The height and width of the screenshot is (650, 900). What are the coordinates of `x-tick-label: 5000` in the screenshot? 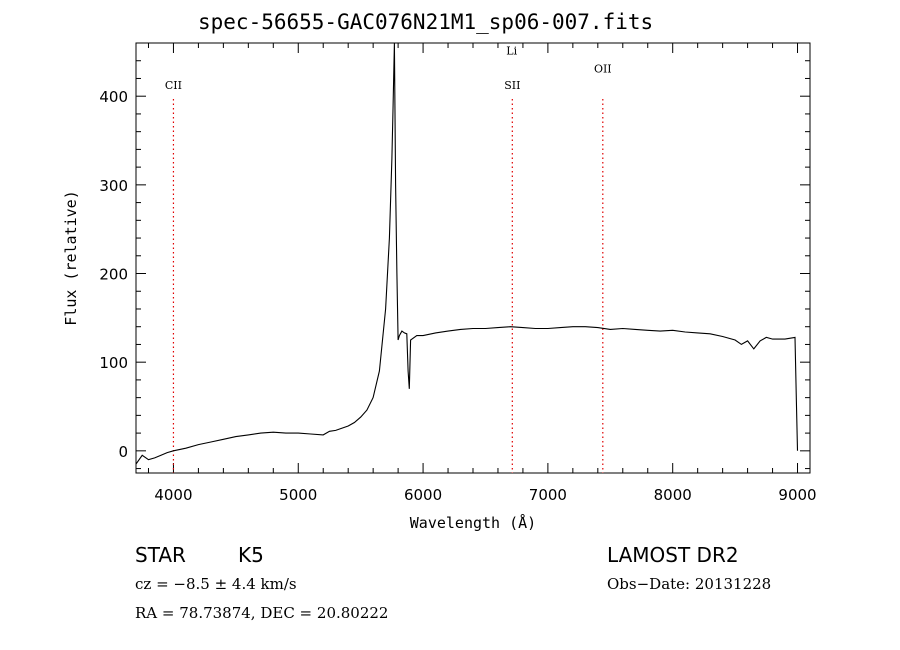 It's located at (298, 495).